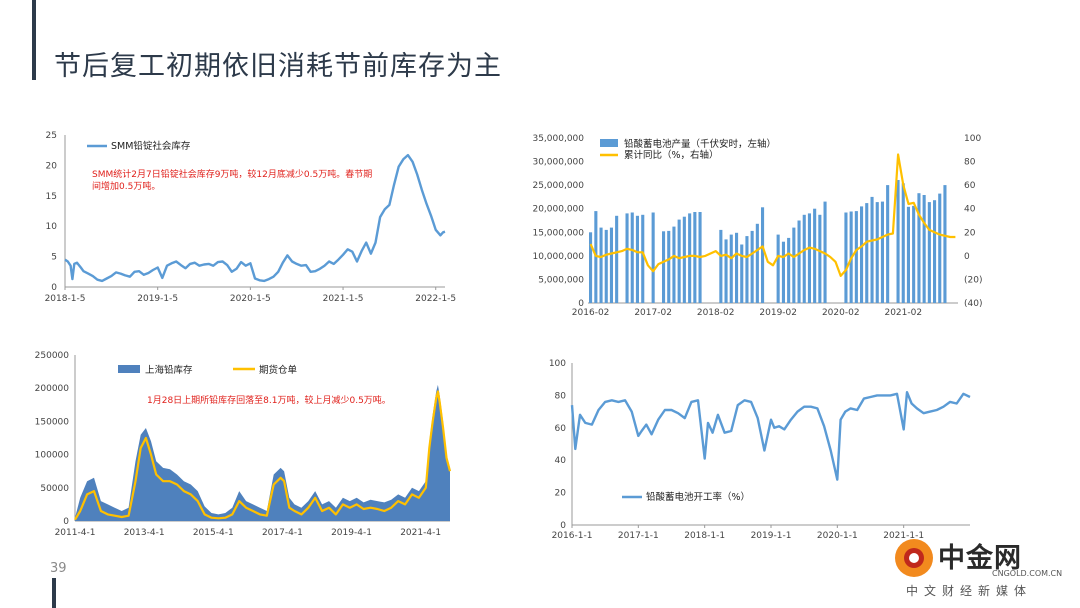 The image size is (1080, 608). Describe the element at coordinates (561, 461) in the screenshot. I see `y-tick-label: 40` at that location.